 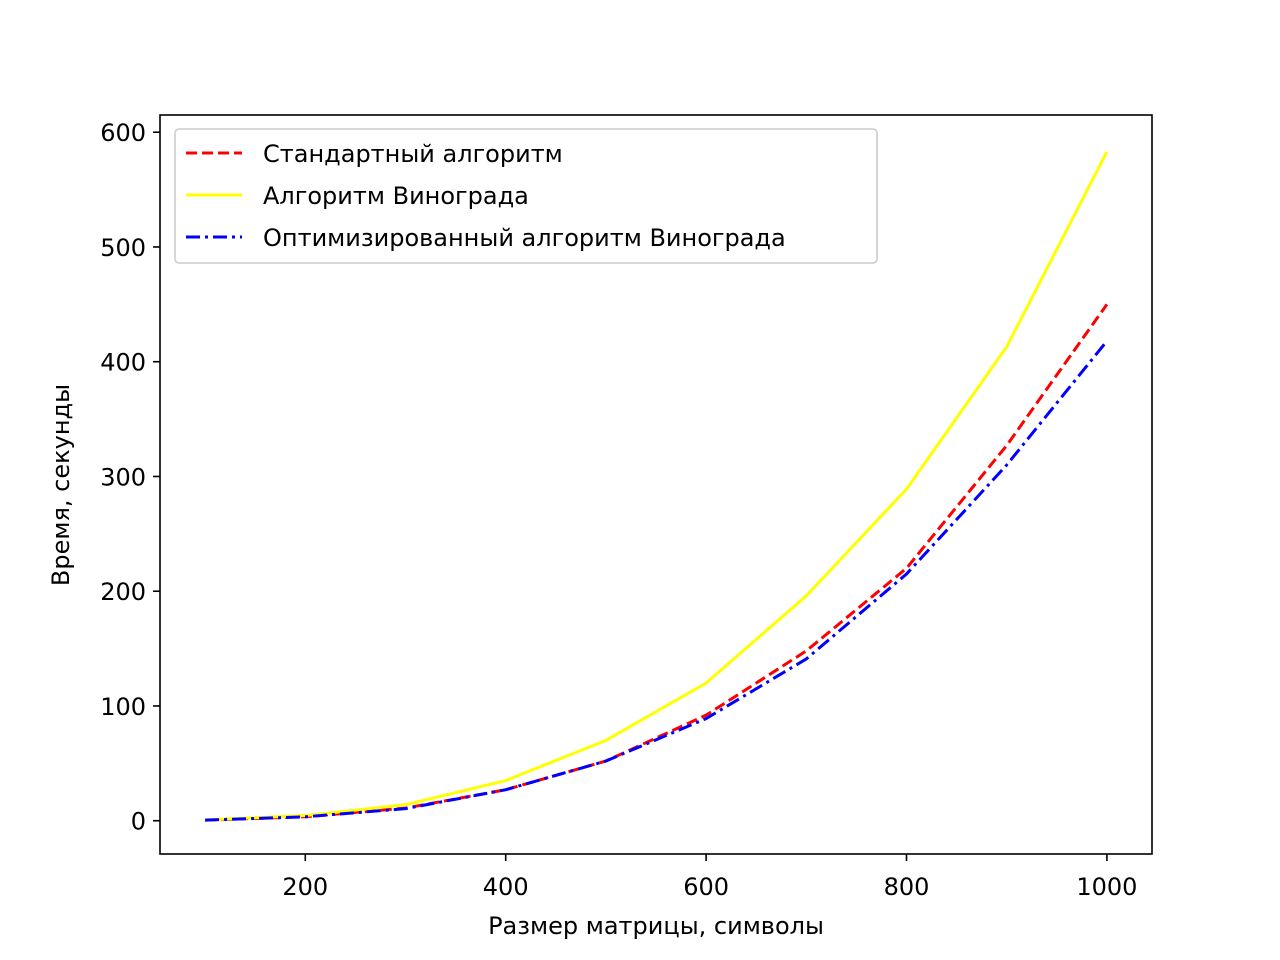 What do you see at coordinates (123, 248) in the screenshot?
I see `y-tick-label: 500` at bounding box center [123, 248].